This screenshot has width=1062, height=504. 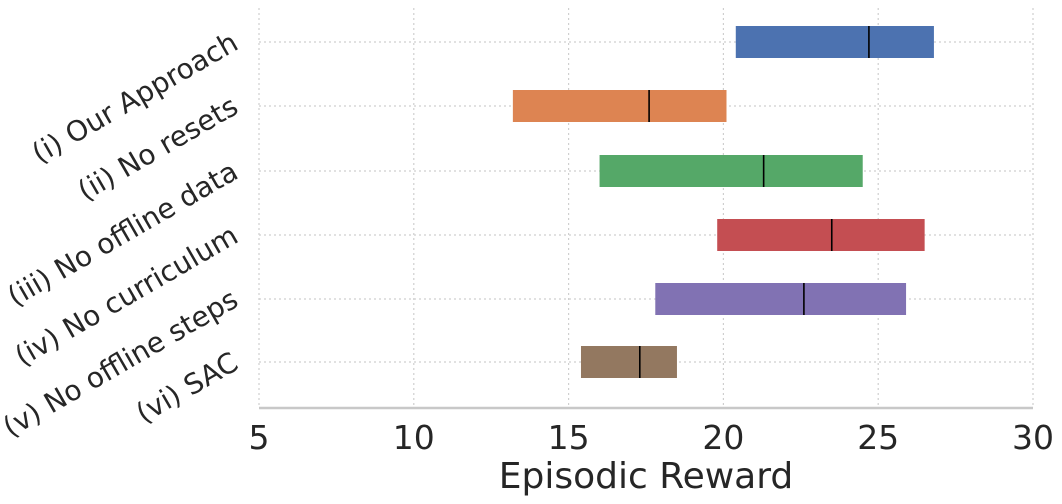 I want to click on x-tick-label: 10, so click(x=414, y=437).